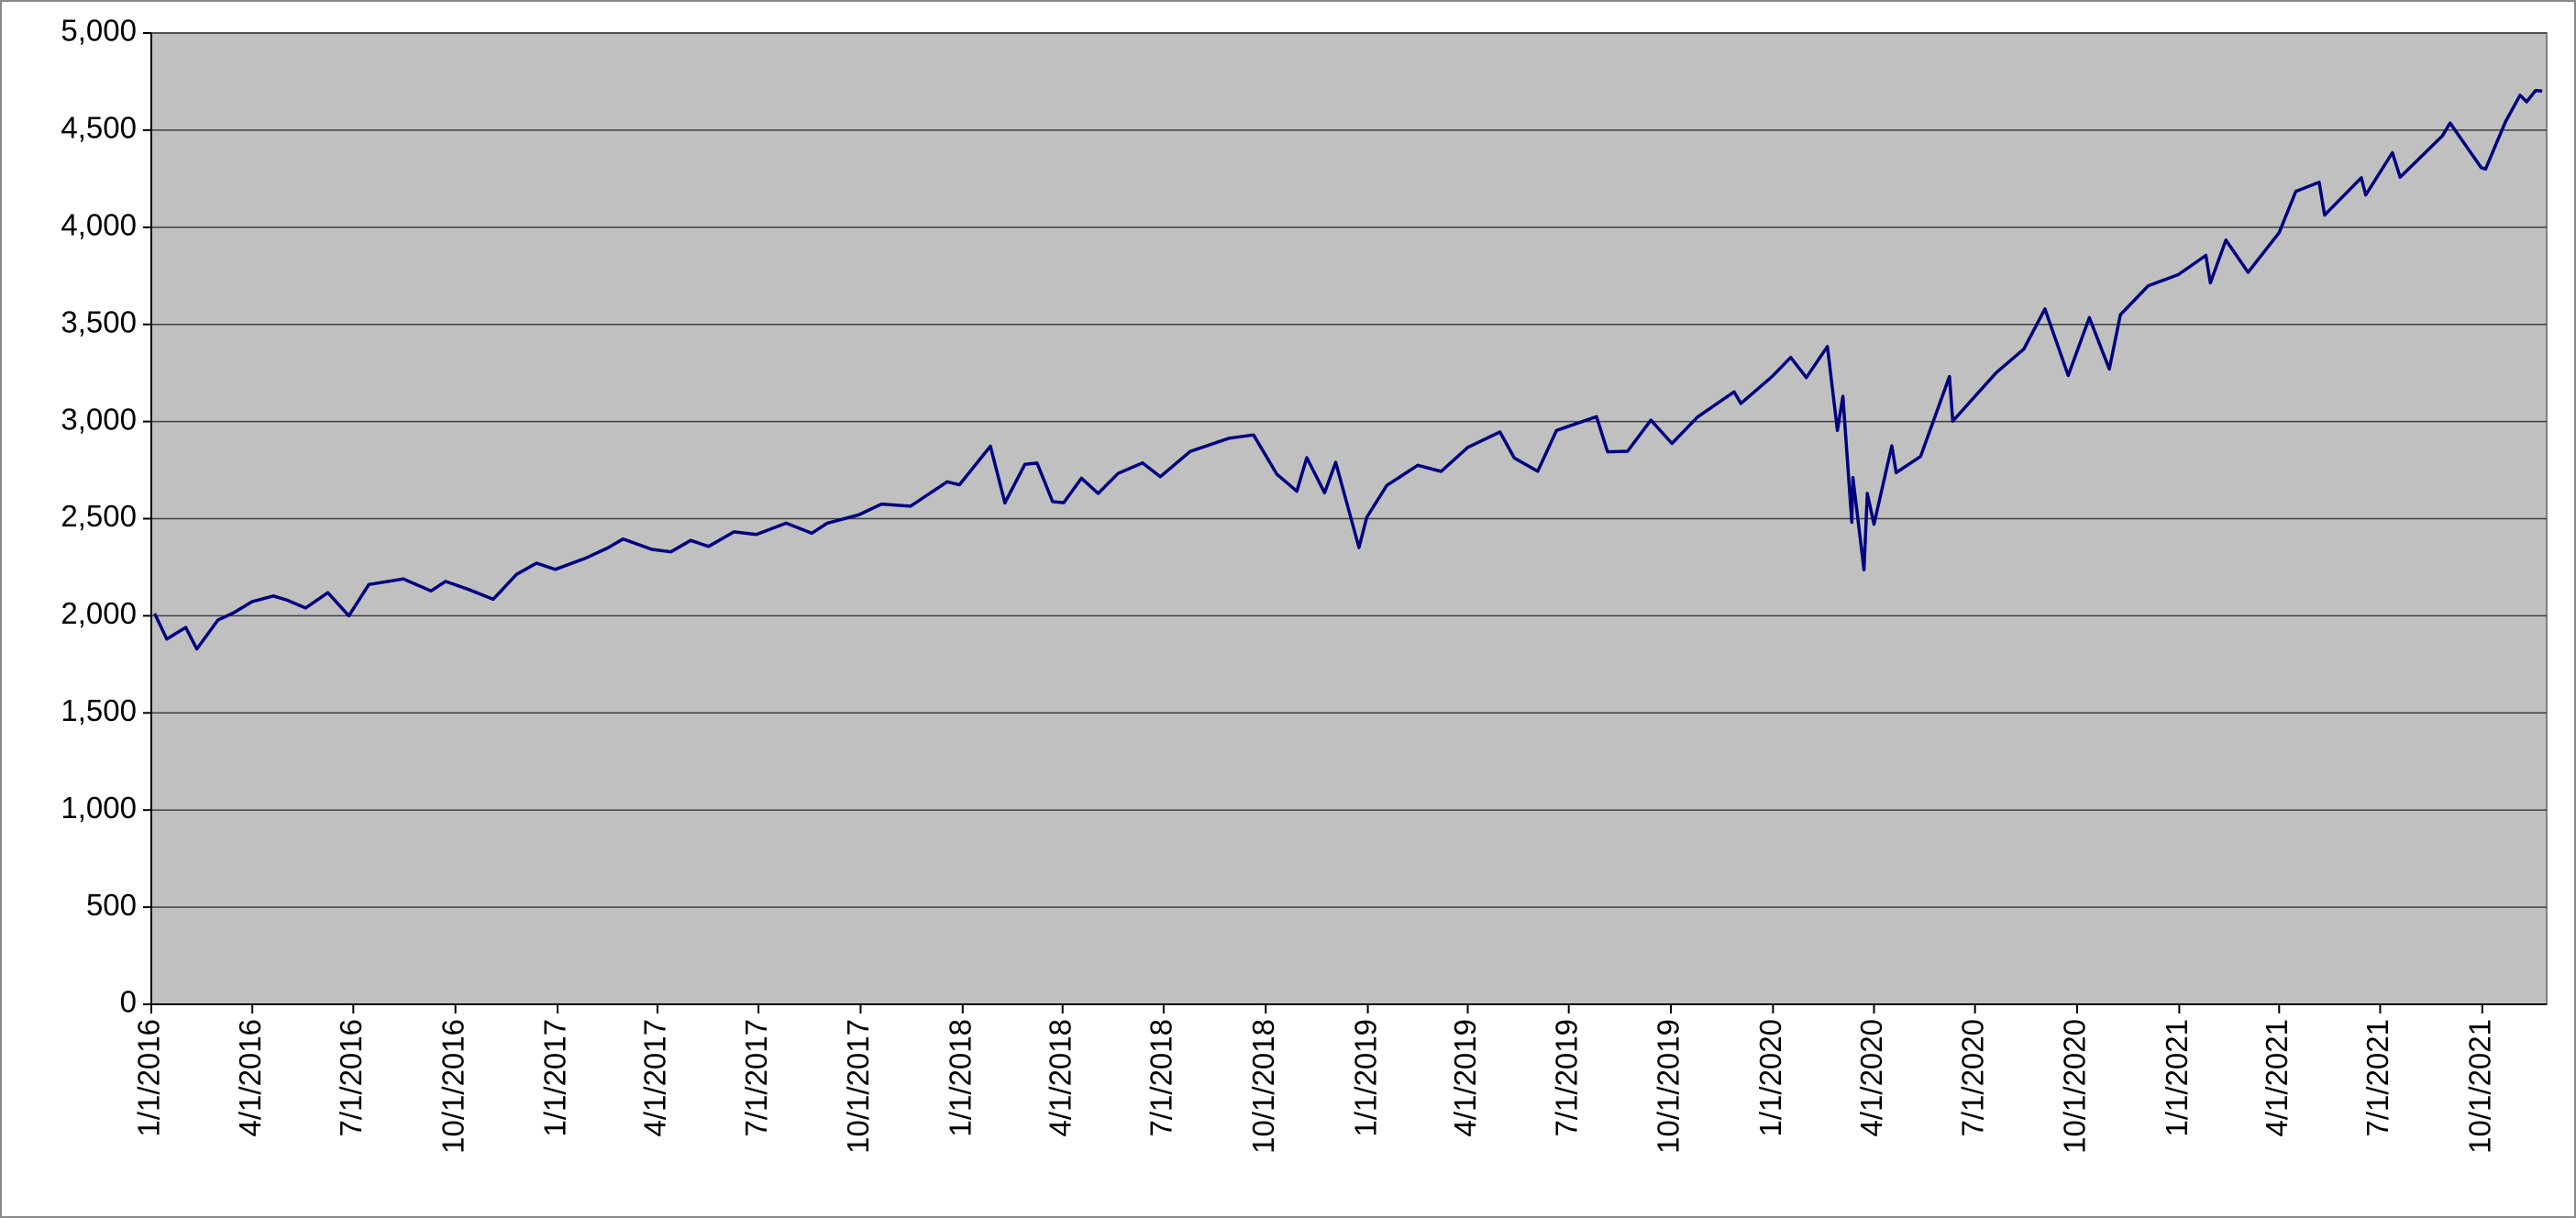 The width and height of the screenshot is (2576, 1218). What do you see at coordinates (2277, 1077) in the screenshot?
I see `x-tick-label: 4/1/2021` at bounding box center [2277, 1077].